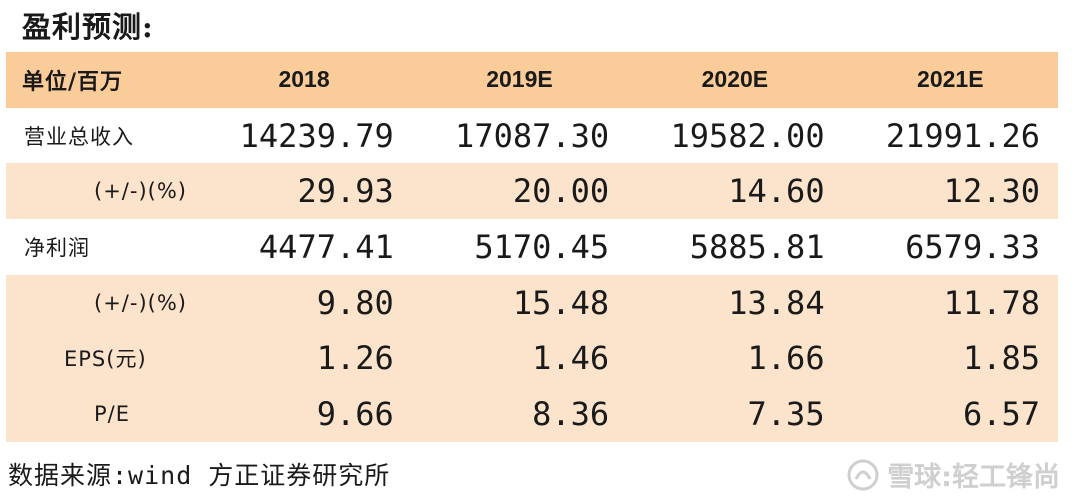 The height and width of the screenshot is (503, 1080). I want to click on page-title: 盈利预测:, so click(88, 27).